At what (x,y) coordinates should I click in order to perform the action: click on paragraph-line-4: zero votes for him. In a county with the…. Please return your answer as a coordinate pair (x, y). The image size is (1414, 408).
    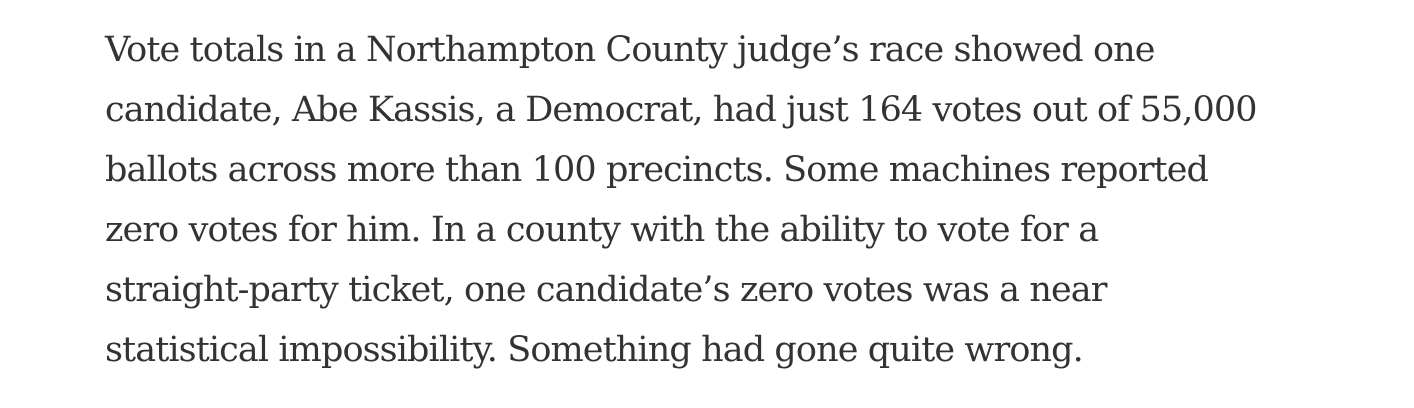
    Looking at the image, I should click on (602, 230).